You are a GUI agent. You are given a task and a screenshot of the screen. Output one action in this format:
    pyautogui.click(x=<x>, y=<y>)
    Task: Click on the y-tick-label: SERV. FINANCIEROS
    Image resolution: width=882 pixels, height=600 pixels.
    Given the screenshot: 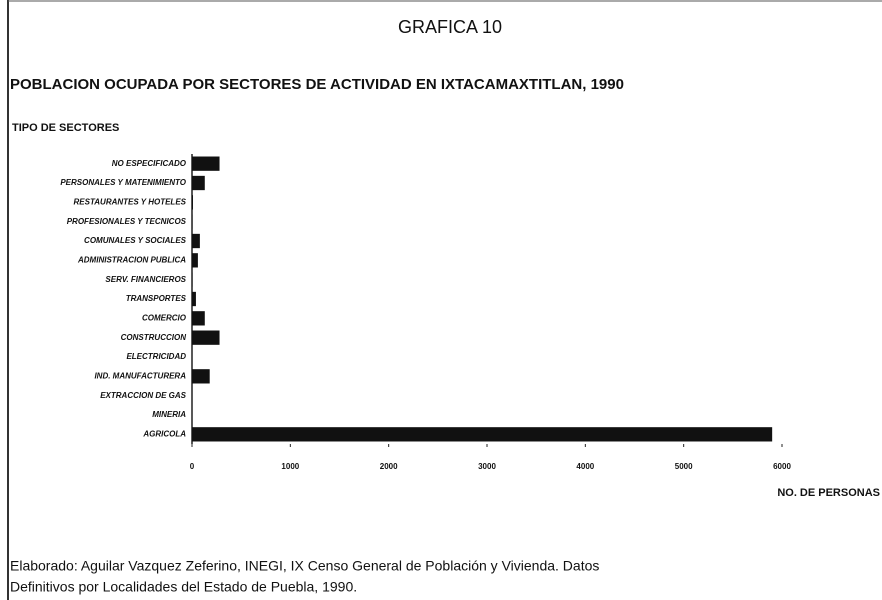 What is the action you would take?
    pyautogui.click(x=145, y=279)
    